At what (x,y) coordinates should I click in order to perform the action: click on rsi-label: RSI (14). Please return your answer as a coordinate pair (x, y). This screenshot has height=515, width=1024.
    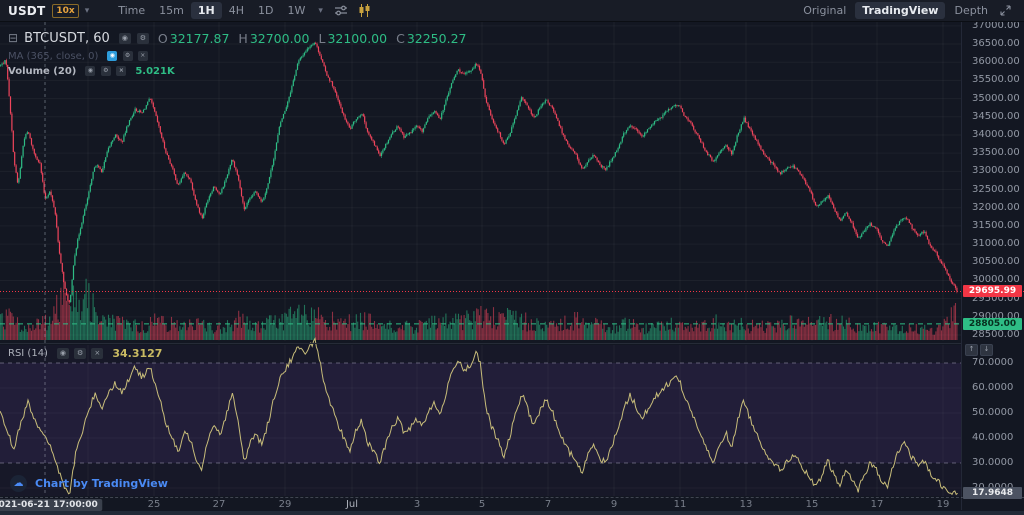
    Looking at the image, I should click on (28, 353).